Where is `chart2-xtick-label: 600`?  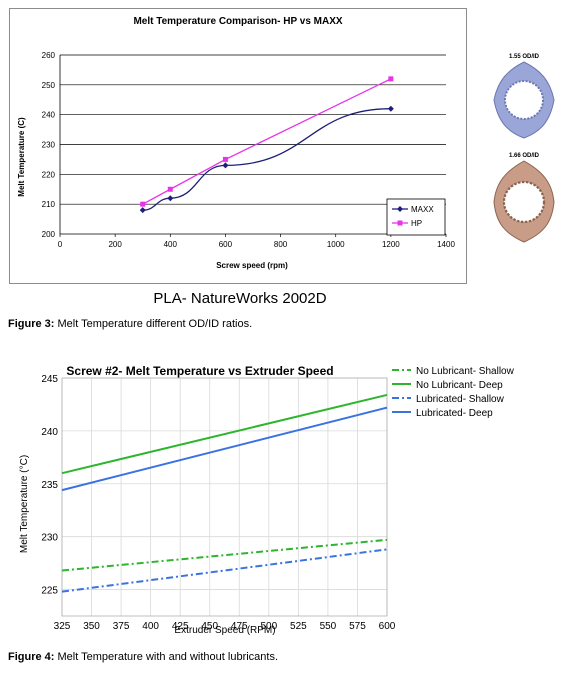
chart2-xtick-label: 600 is located at coordinates (387, 626).